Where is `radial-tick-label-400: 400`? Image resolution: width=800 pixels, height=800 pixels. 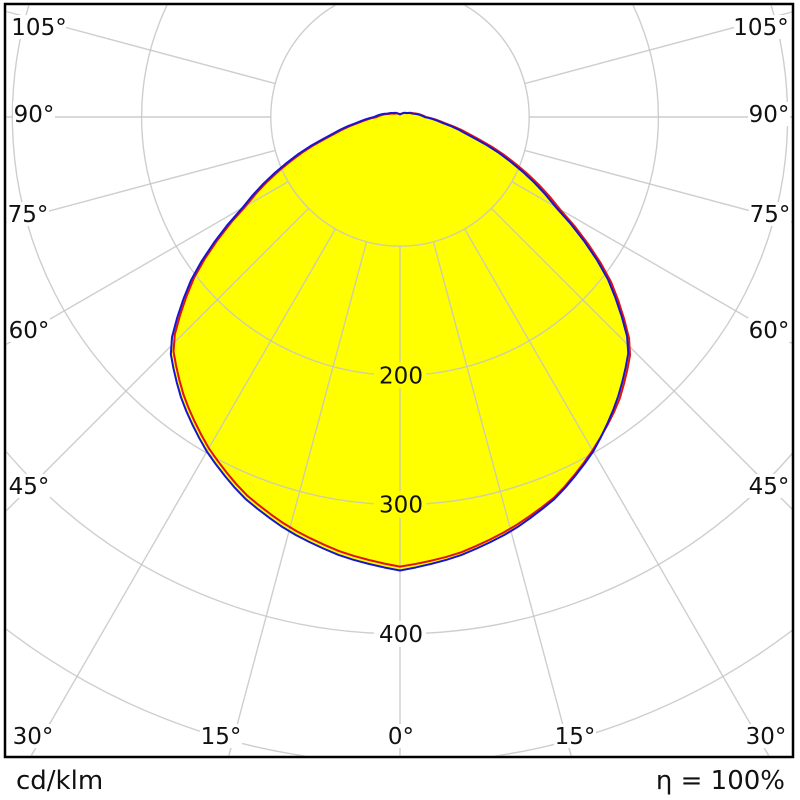
radial-tick-label-400: 400 is located at coordinates (401, 635).